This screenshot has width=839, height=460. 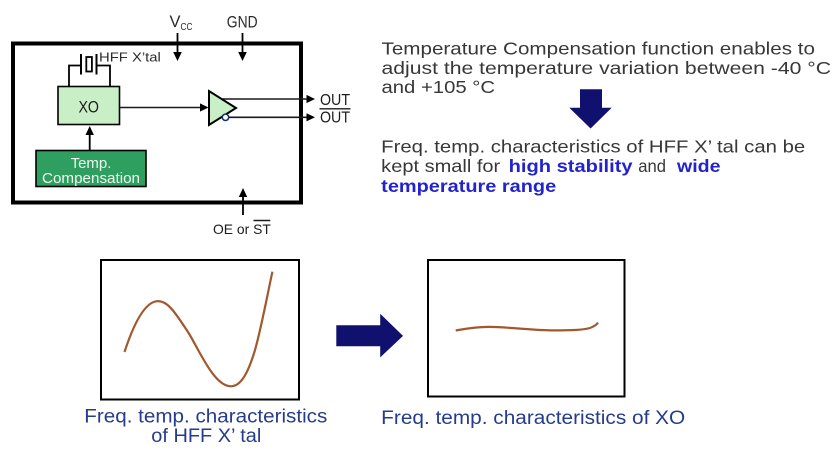 What do you see at coordinates (468, 186) in the screenshot?
I see `svg-text: temperature range` at bounding box center [468, 186].